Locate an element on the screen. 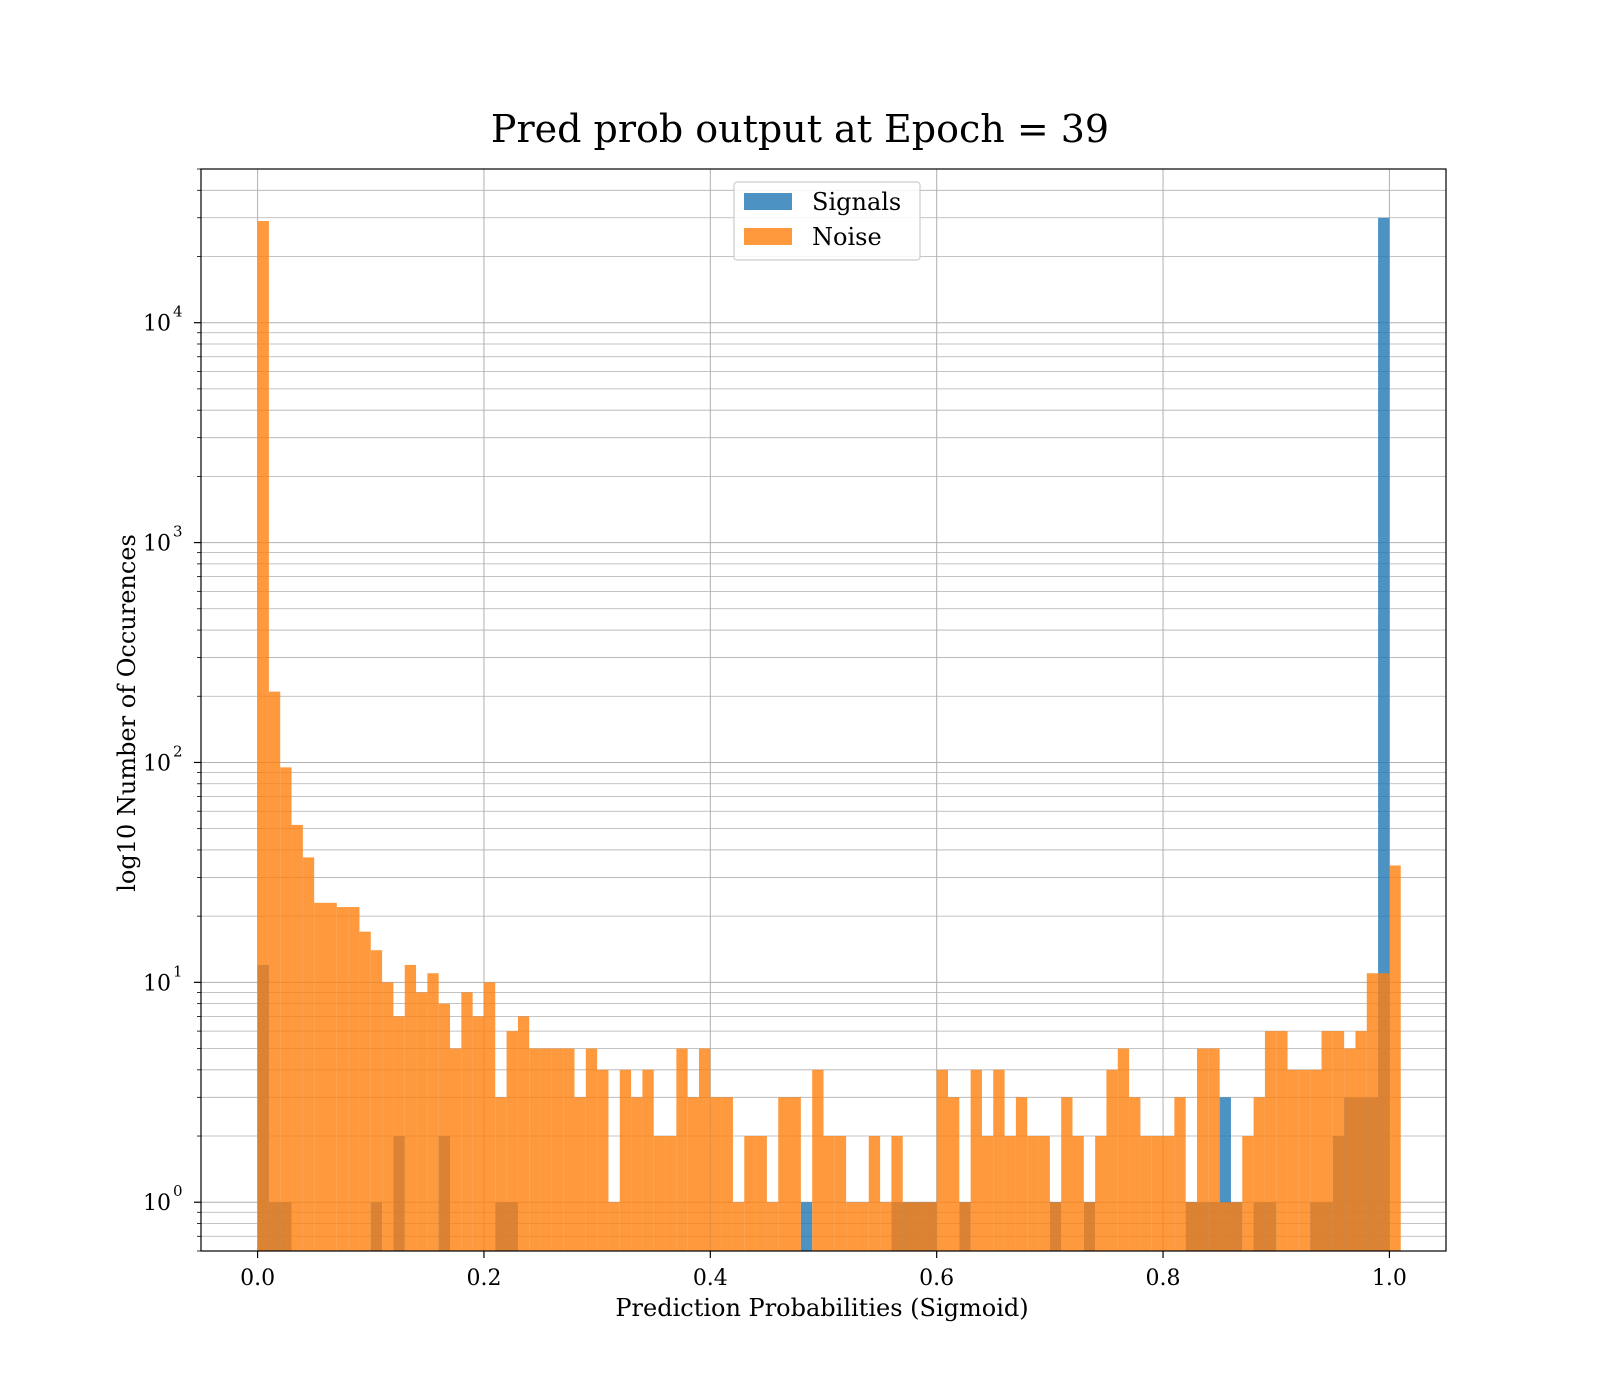 The width and height of the screenshot is (1600, 1400). y-tick-exponent: 3 is located at coordinates (178, 532).